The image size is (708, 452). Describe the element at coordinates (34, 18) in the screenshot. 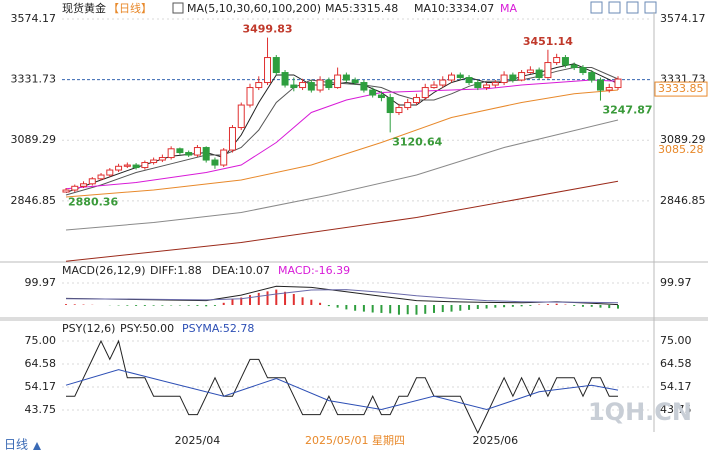

I see `y-tick-label: 3574.17` at that location.